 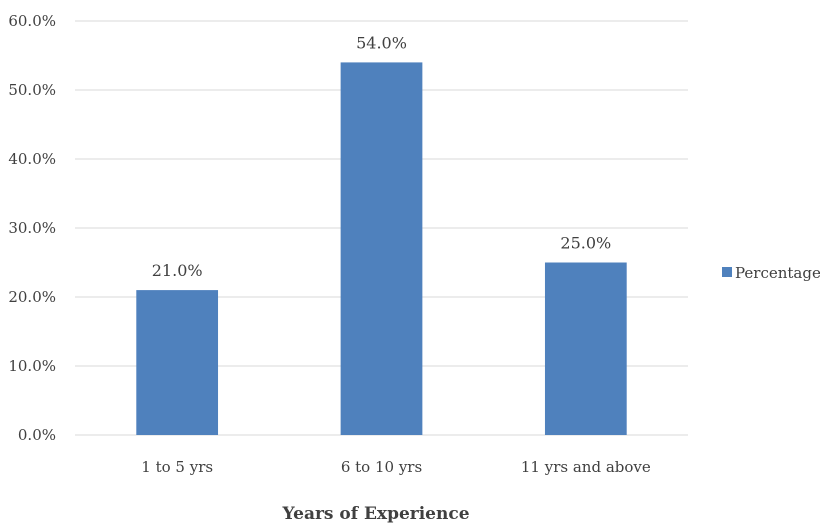 What do you see at coordinates (32, 90) in the screenshot?
I see `y-tick-label: 50.0%` at bounding box center [32, 90].